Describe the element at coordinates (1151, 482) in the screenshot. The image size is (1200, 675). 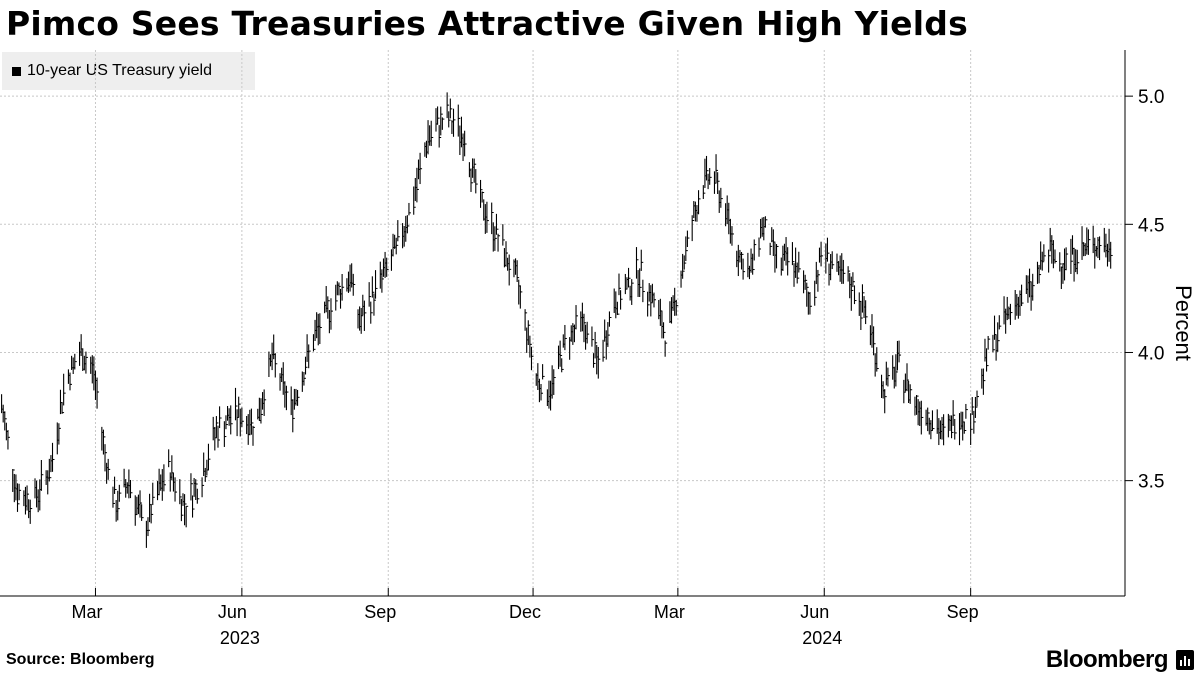
I see `y-tick-label: 3.5` at that location.